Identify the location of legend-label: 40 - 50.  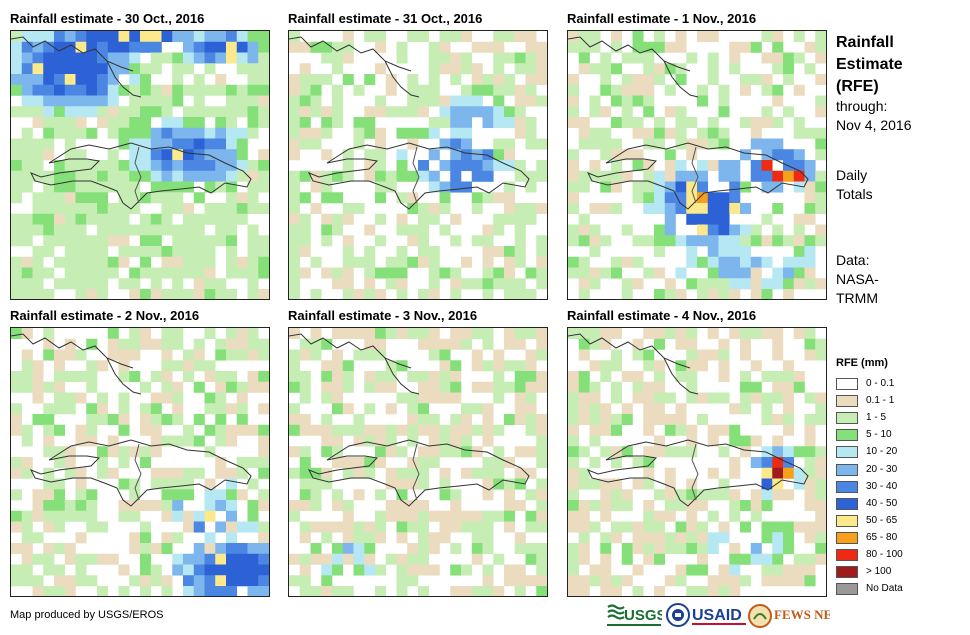
(882, 503).